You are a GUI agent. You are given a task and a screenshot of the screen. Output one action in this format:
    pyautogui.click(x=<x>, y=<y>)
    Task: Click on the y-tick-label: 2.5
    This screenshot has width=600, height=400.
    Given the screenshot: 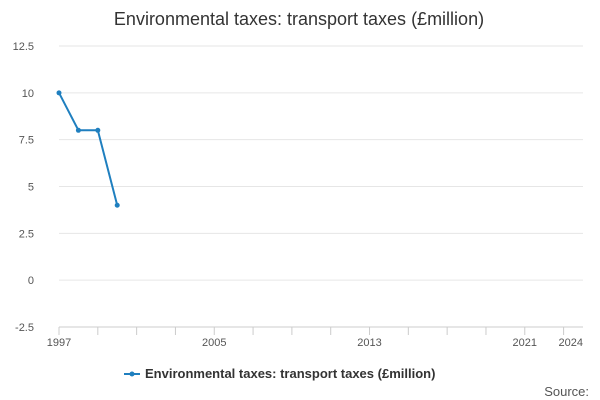 What is the action you would take?
    pyautogui.click(x=26, y=234)
    